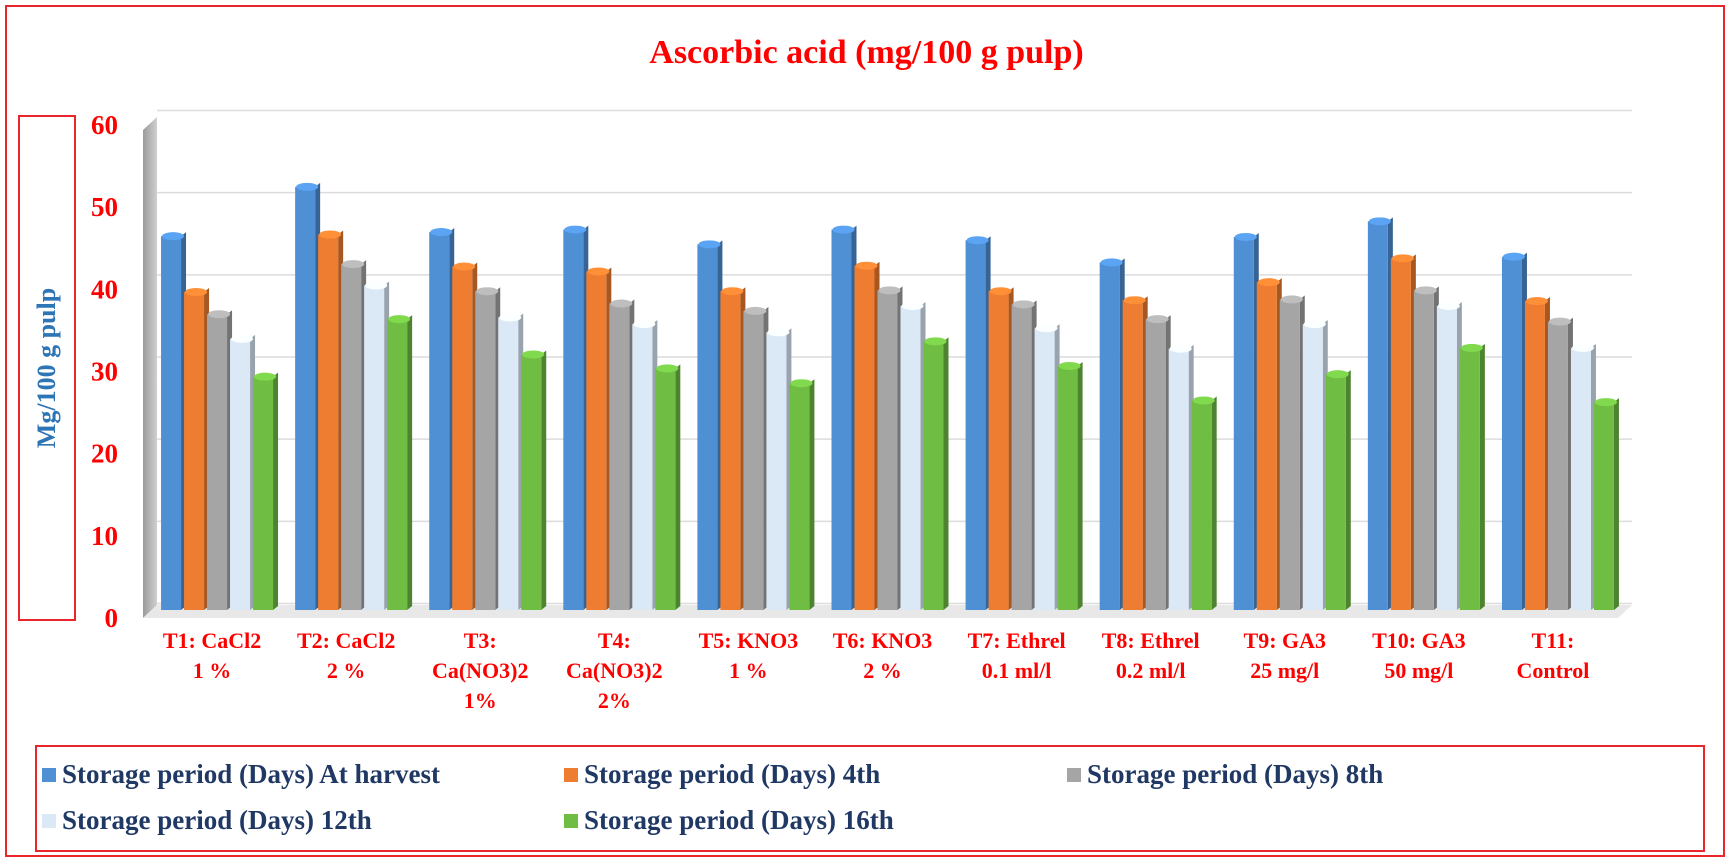  Describe the element at coordinates (480, 640) in the screenshot. I see `category-label: T3:` at that location.